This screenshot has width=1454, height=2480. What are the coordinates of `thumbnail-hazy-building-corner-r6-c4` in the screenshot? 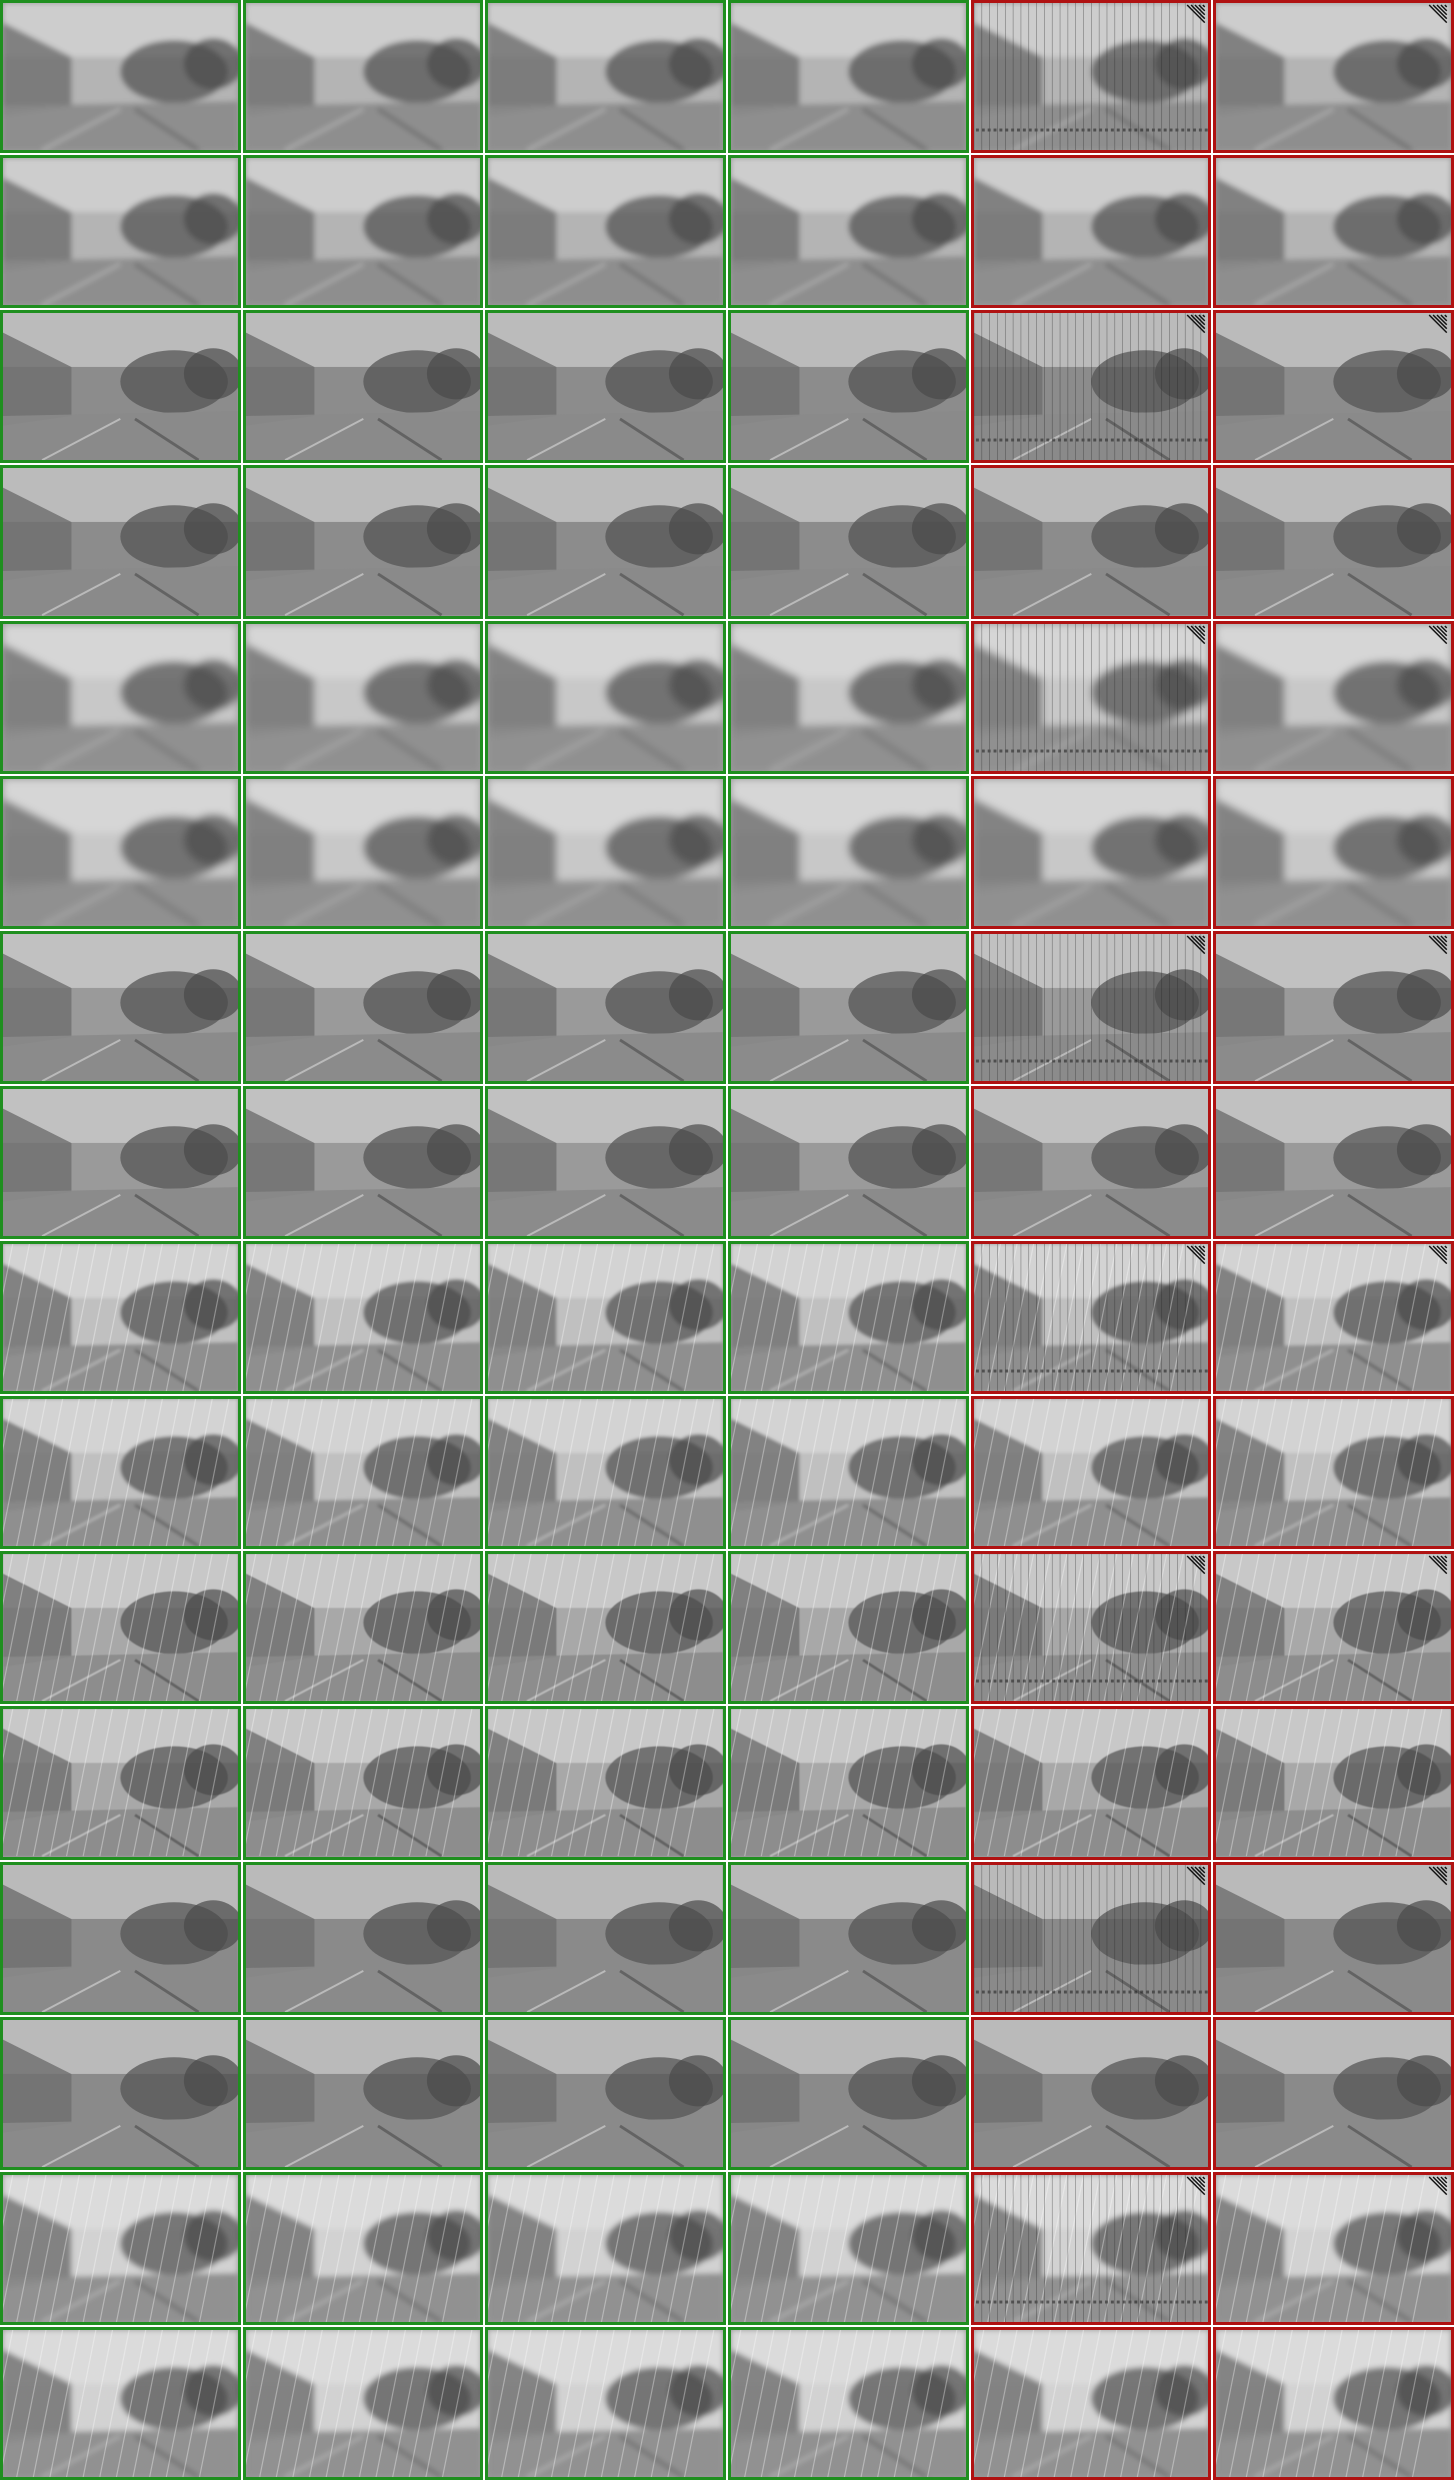 It's located at (848, 852).